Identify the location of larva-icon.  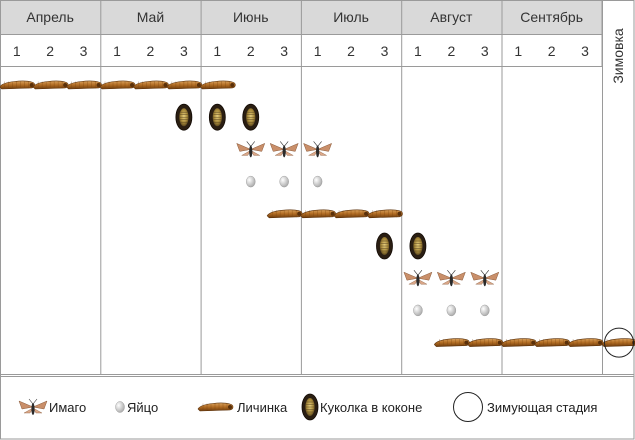
(215, 407).